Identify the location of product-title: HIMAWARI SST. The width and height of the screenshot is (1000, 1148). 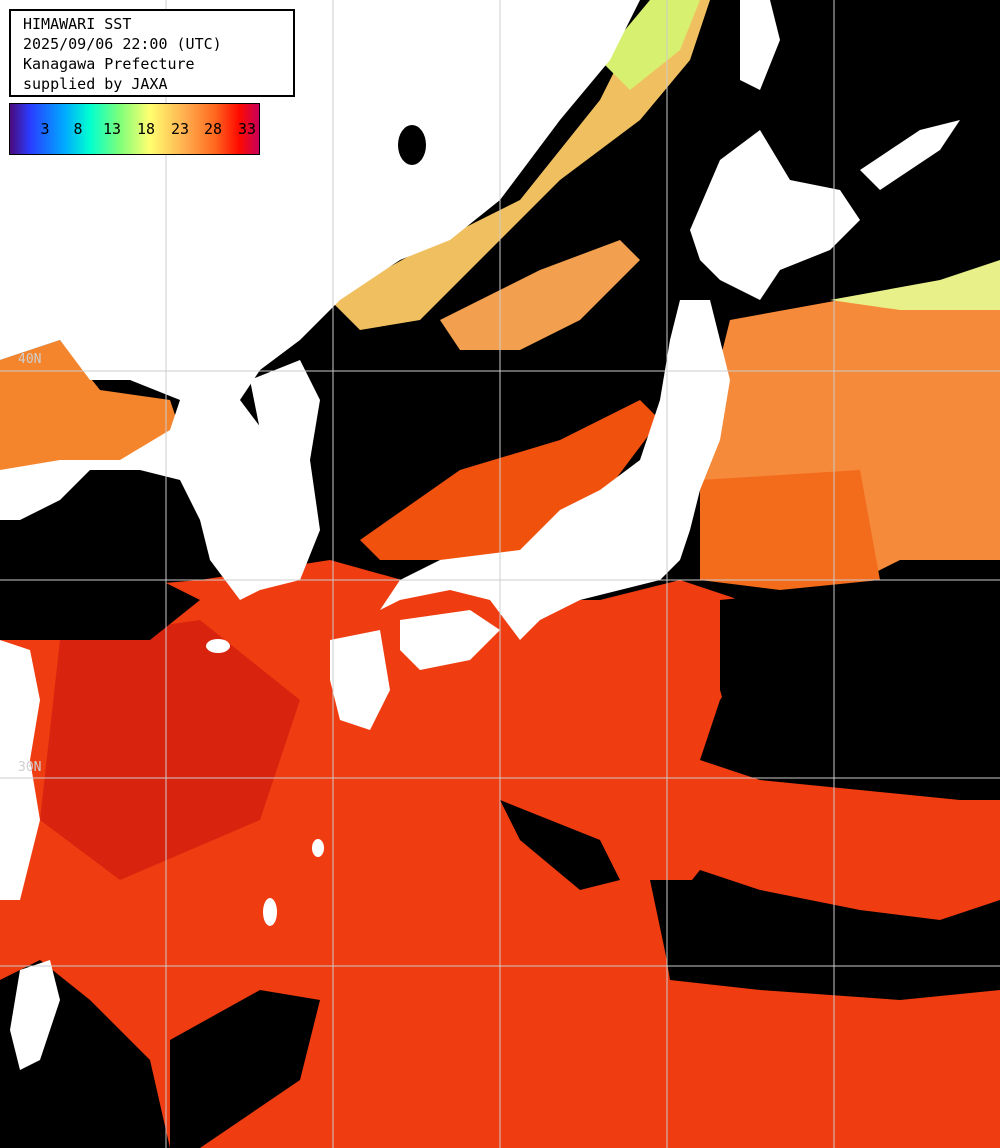
(77, 24).